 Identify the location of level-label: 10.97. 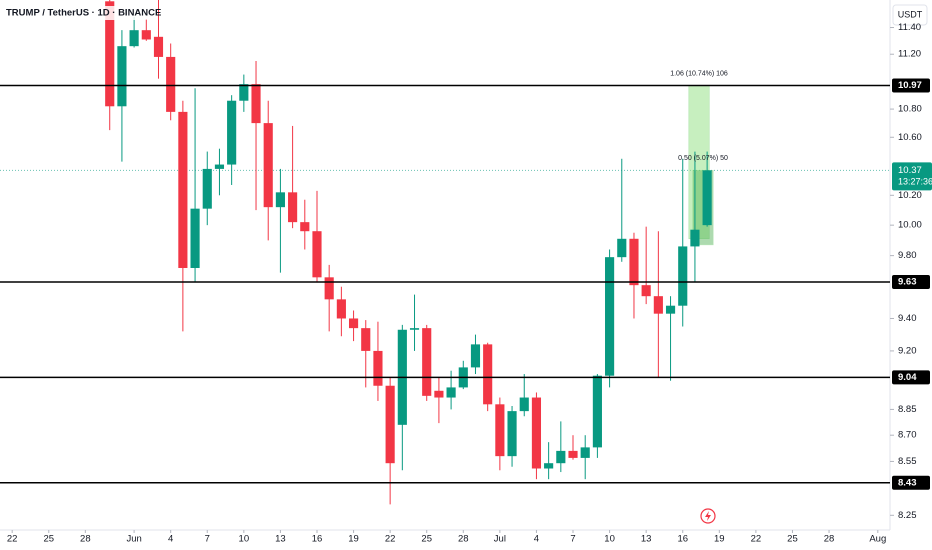
(910, 85).